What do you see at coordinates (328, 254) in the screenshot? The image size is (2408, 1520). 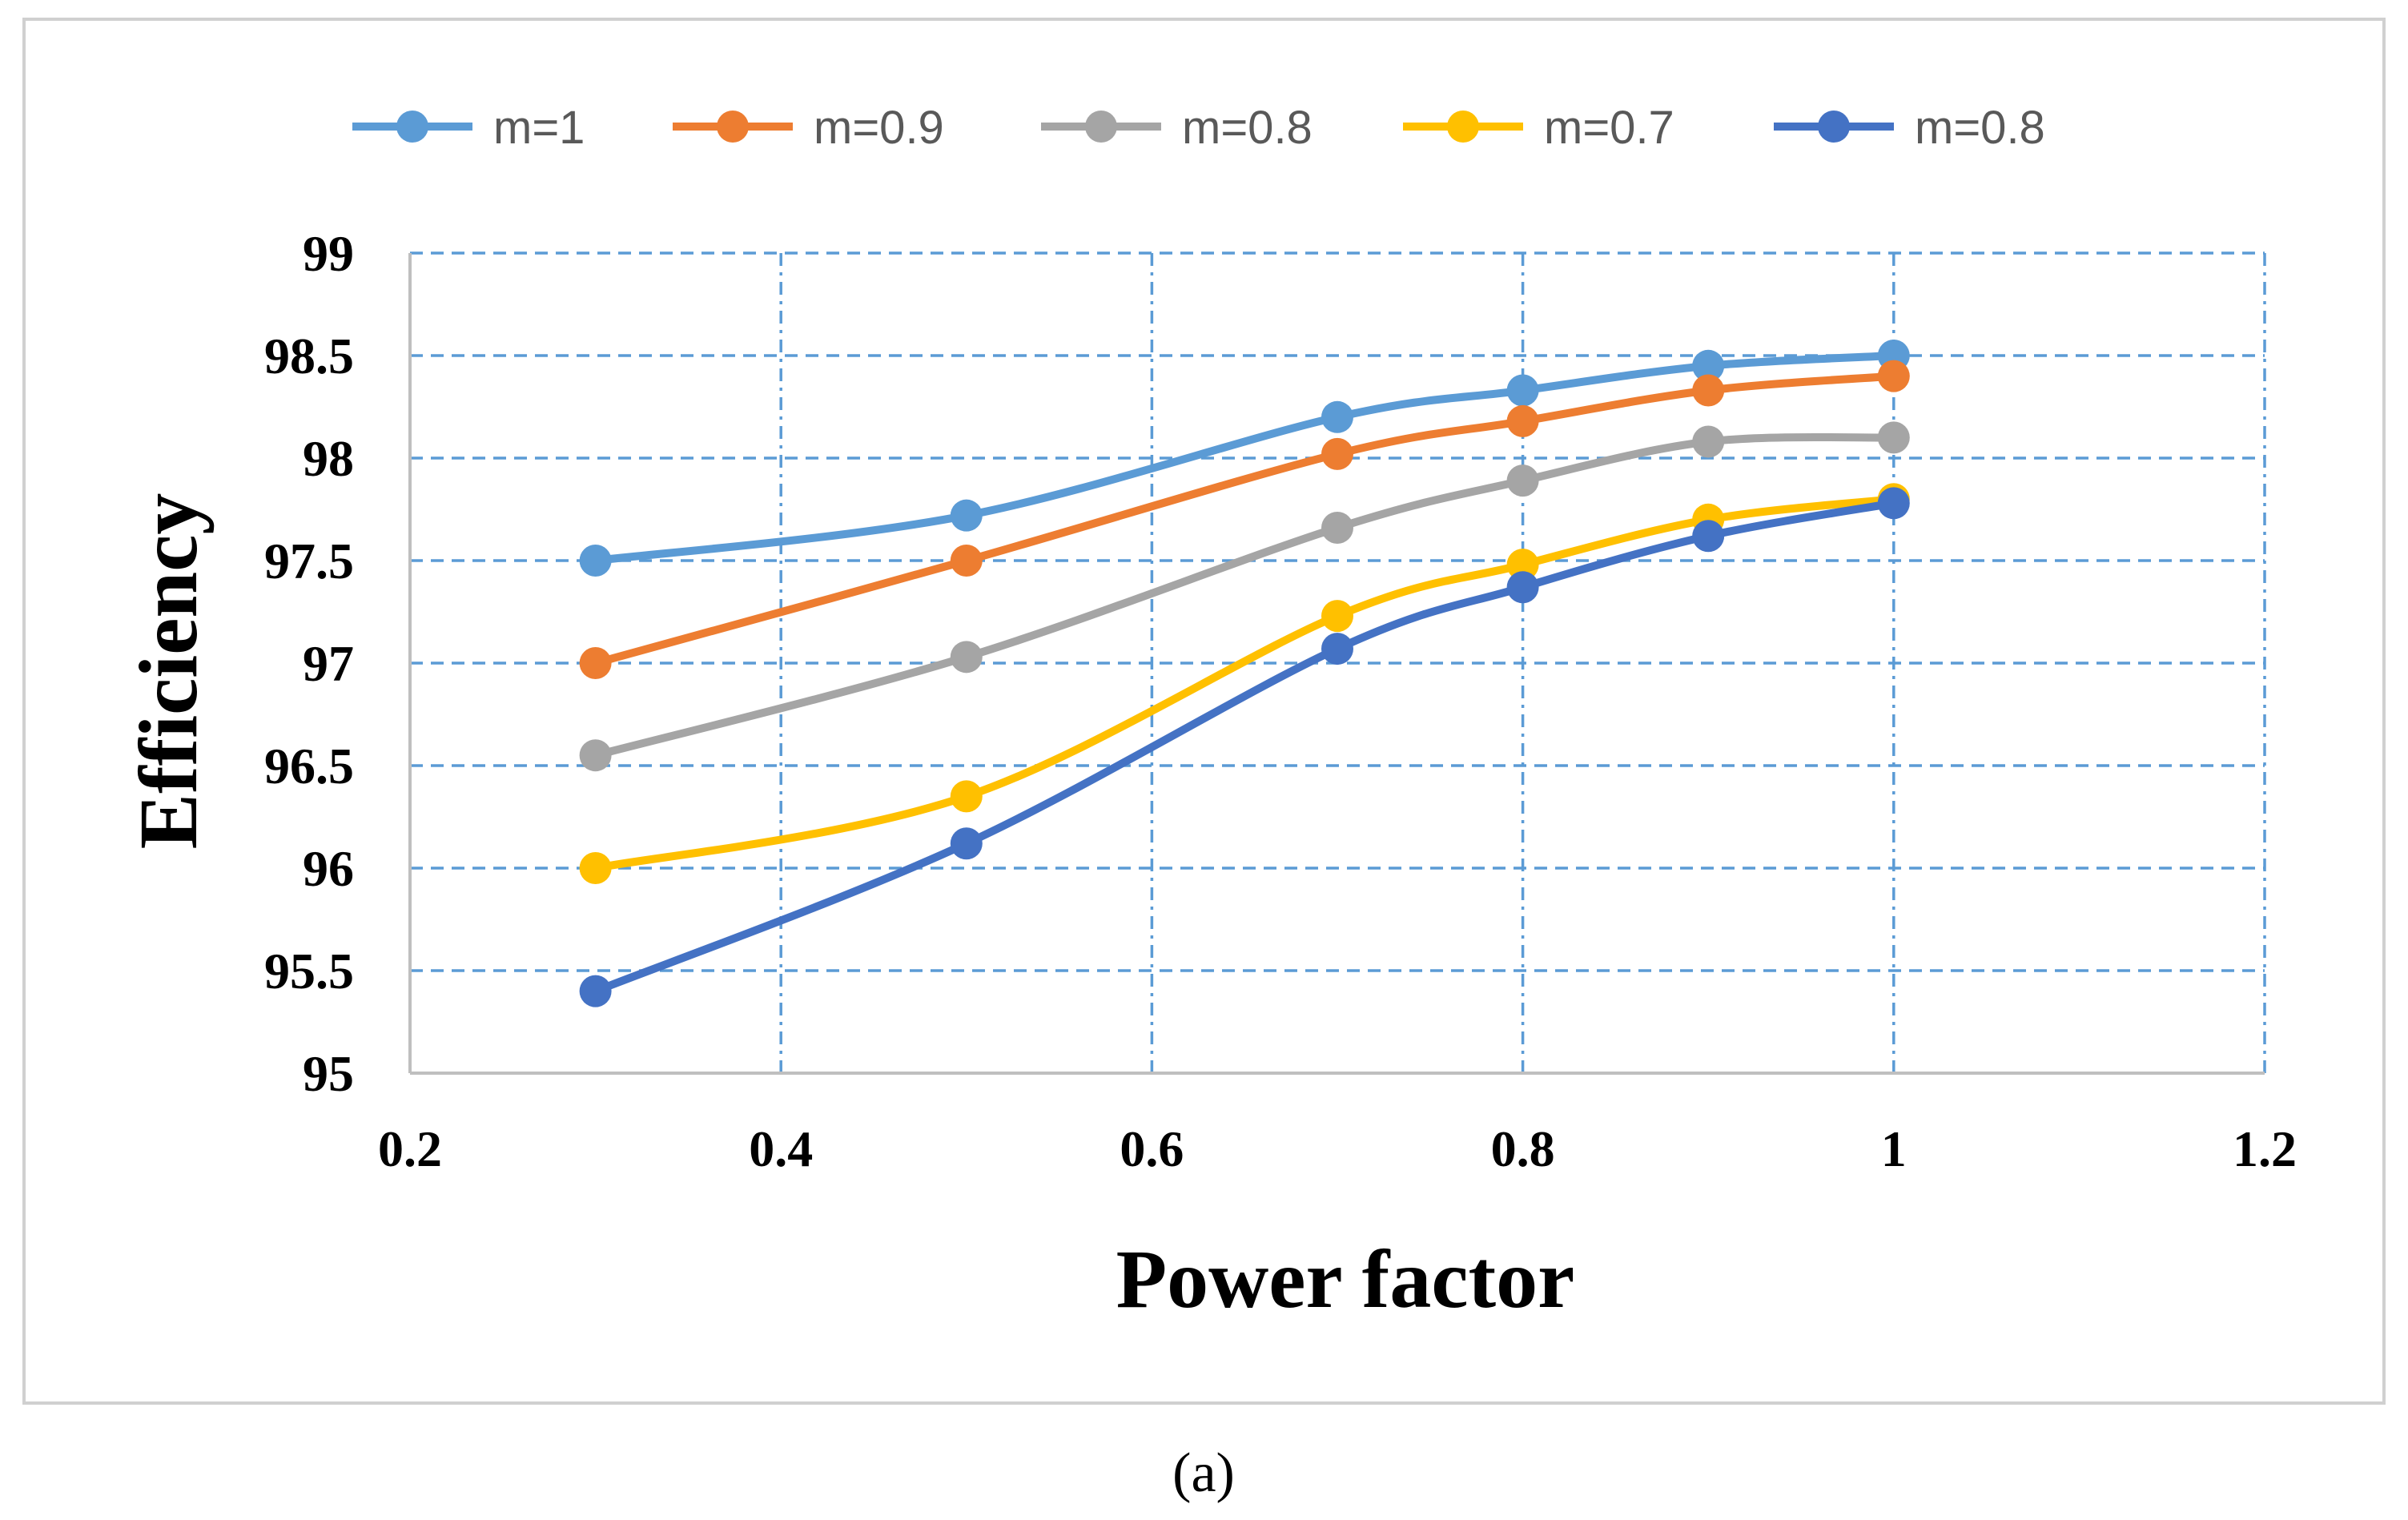 I see `y-tick-label: 99` at bounding box center [328, 254].